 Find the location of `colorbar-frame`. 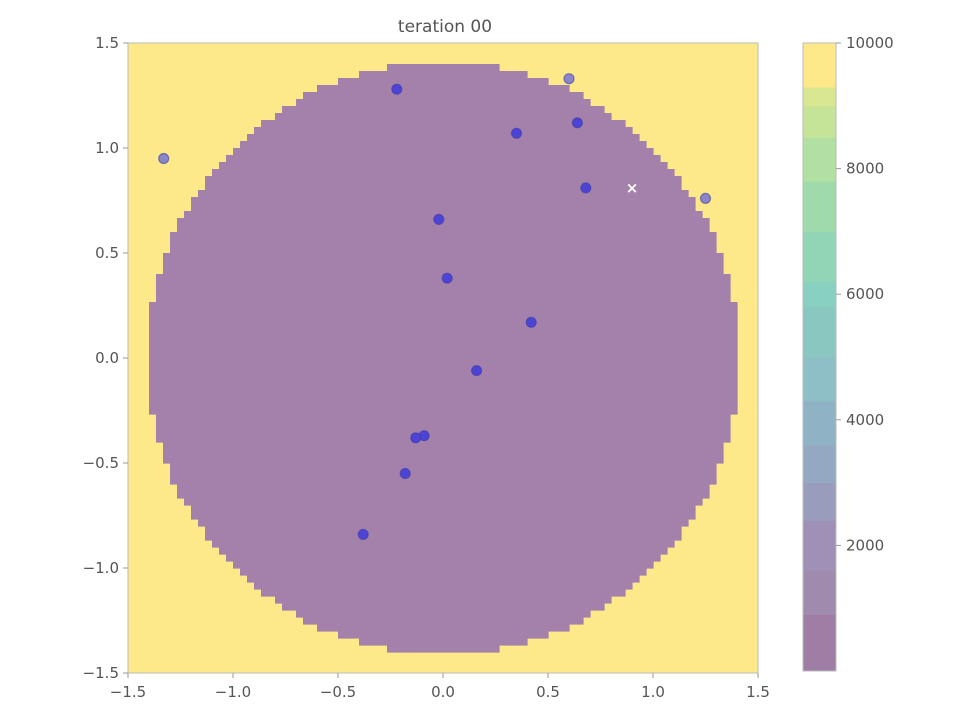

colorbar-frame is located at coordinates (819, 357).